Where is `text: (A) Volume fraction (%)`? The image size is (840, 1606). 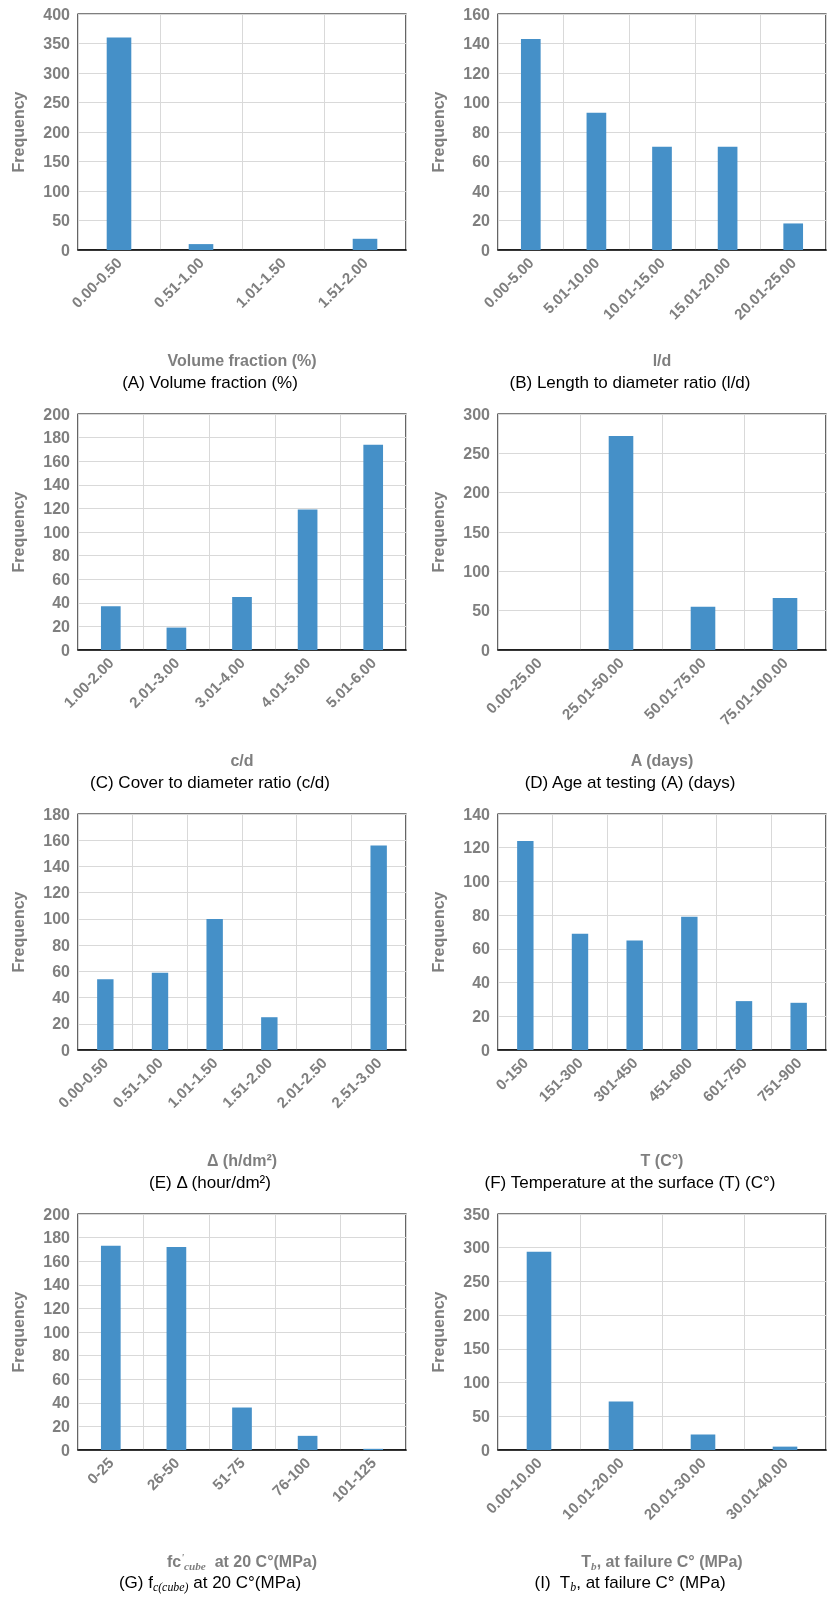
text: (A) Volume fraction (%) is located at coordinates (210, 382).